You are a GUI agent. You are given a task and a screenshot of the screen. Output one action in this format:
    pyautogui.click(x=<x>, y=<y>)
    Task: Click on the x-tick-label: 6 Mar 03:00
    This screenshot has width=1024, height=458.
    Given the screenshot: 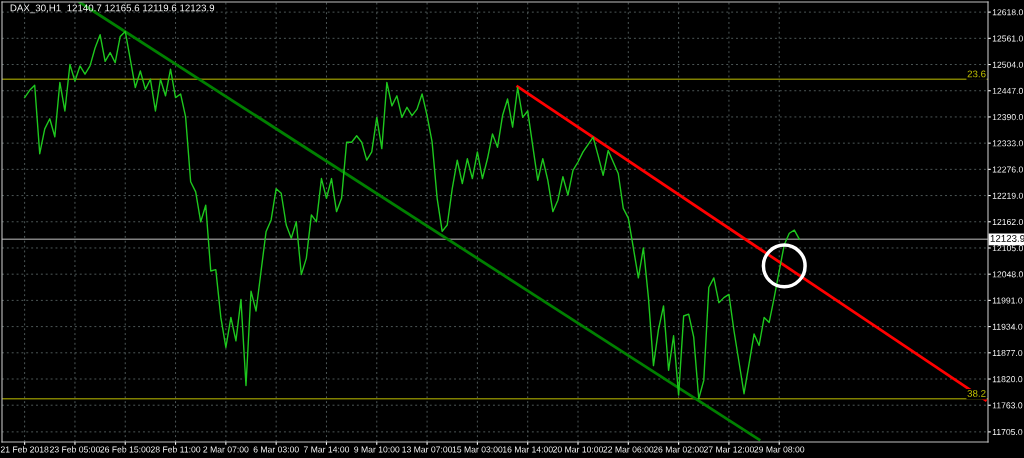 What is the action you would take?
    pyautogui.click(x=276, y=449)
    